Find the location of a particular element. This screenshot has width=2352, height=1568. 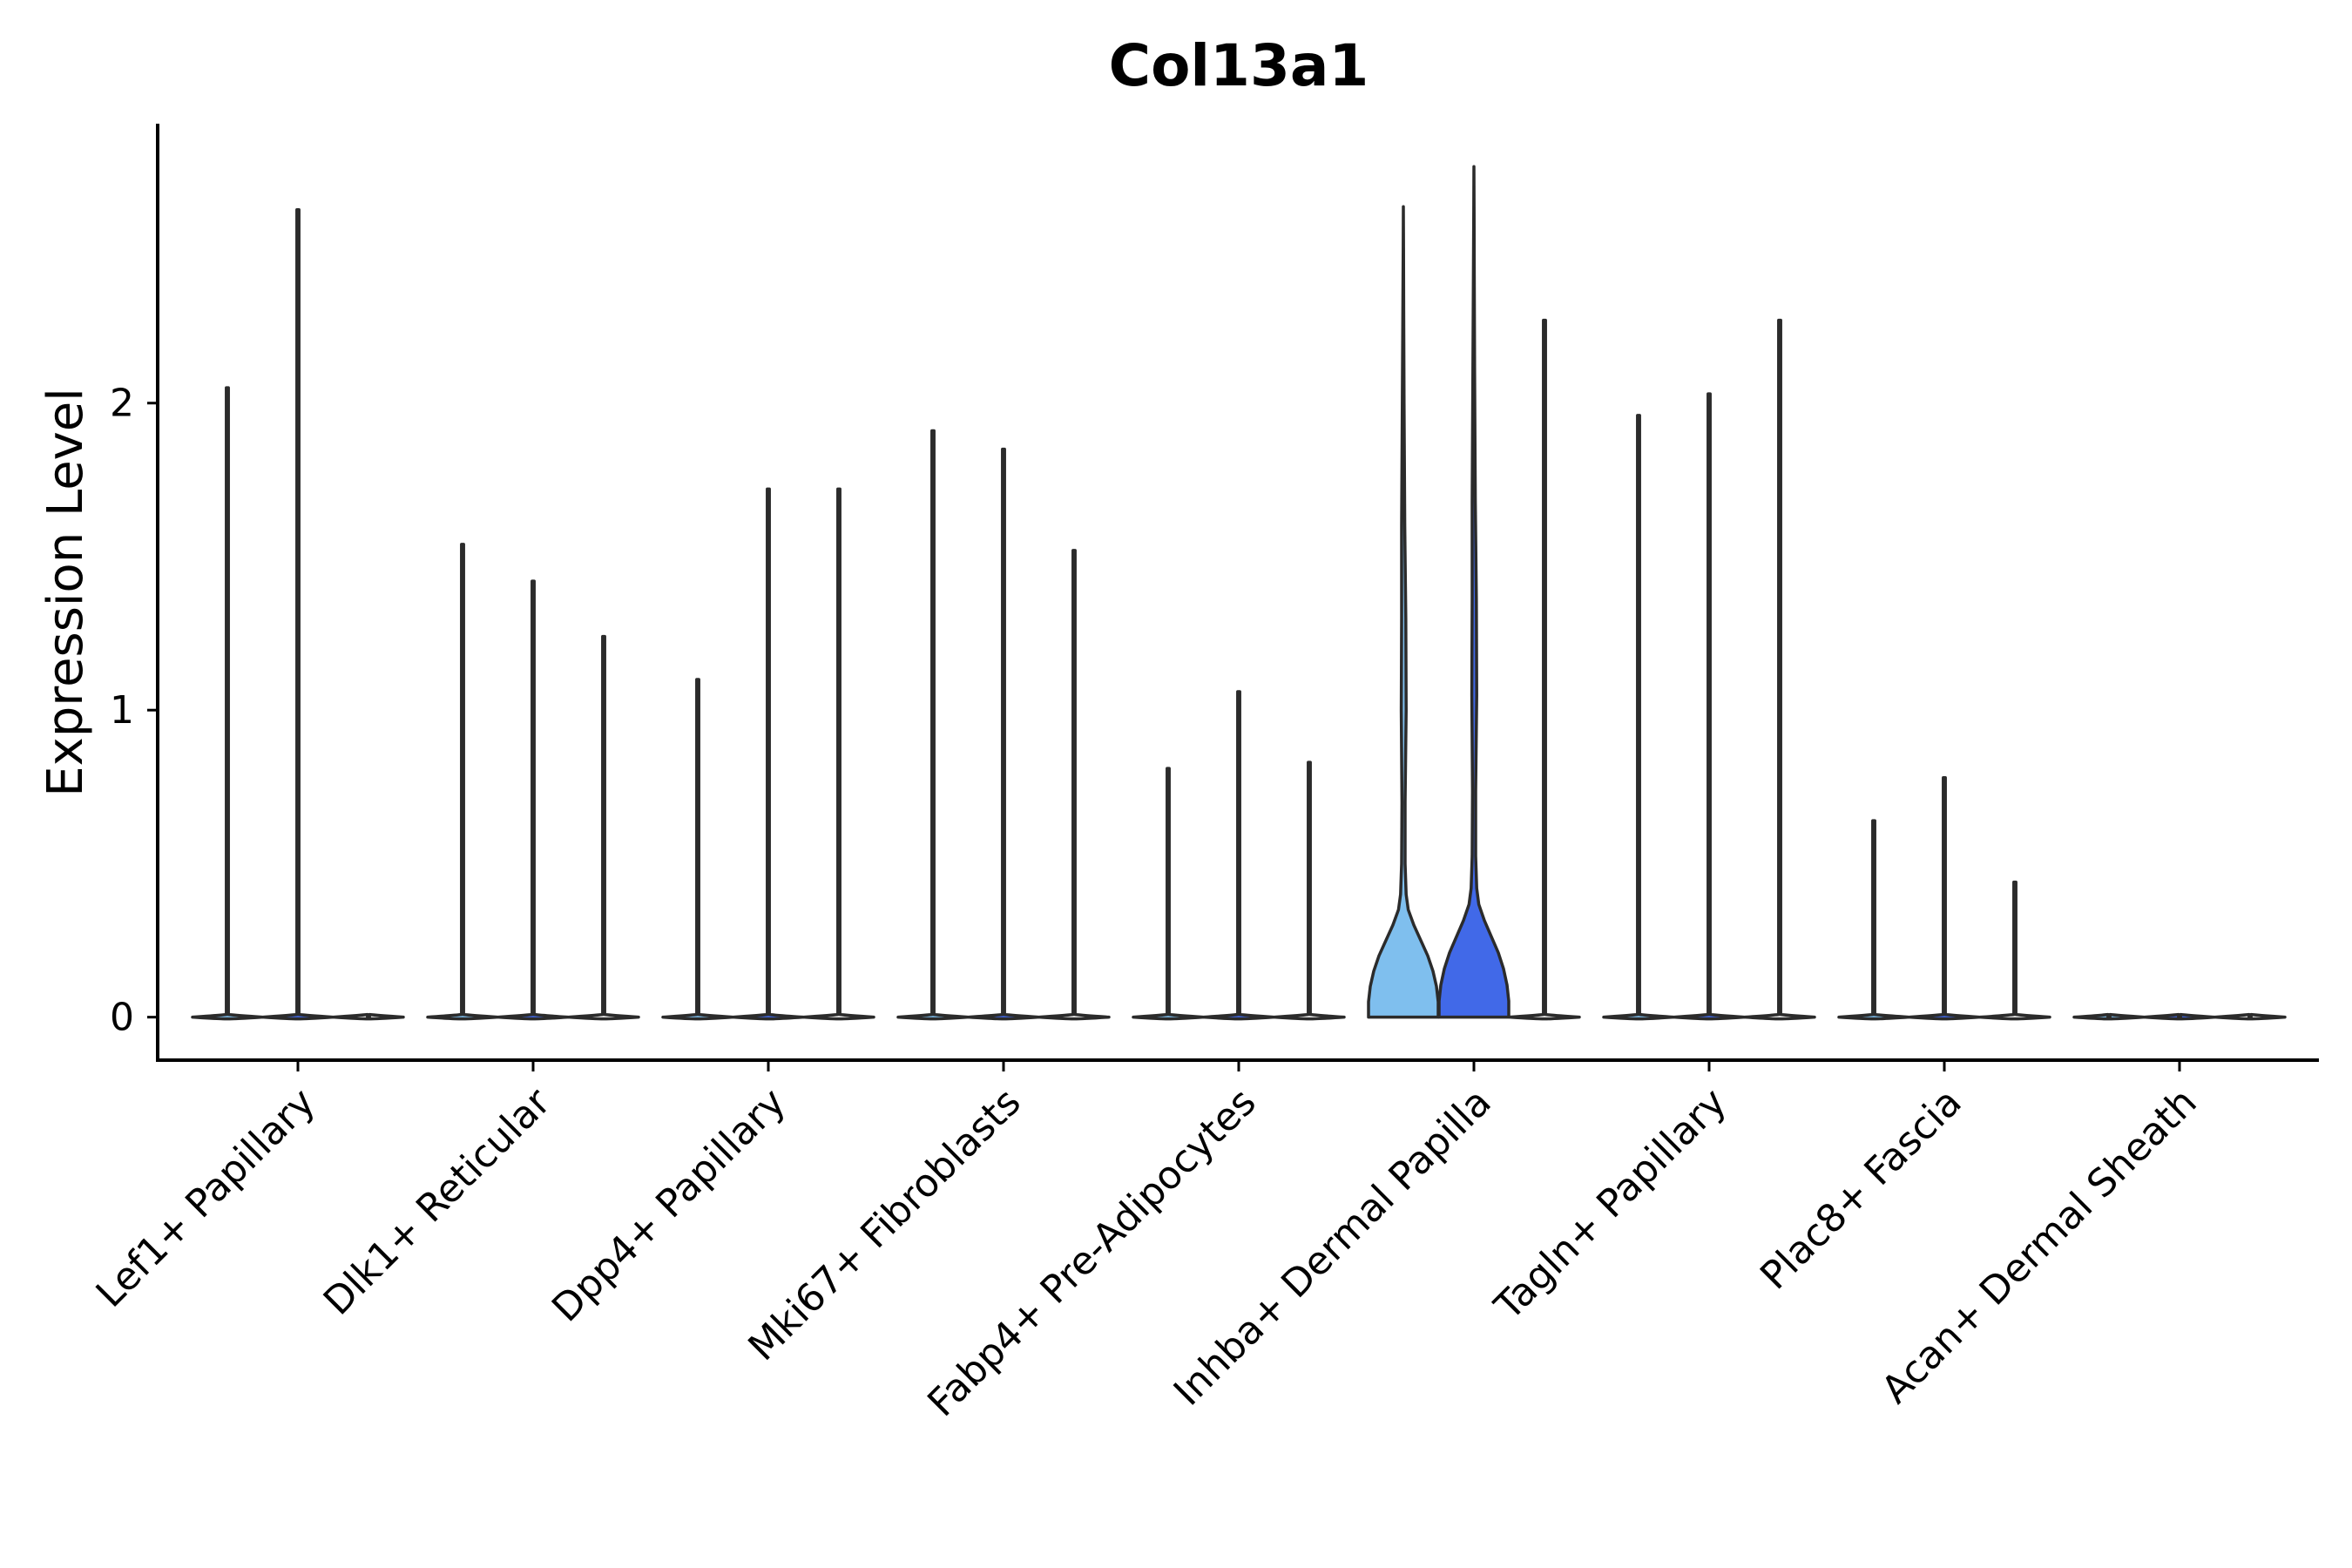

chart-title: Col13a1 is located at coordinates (1239, 66).